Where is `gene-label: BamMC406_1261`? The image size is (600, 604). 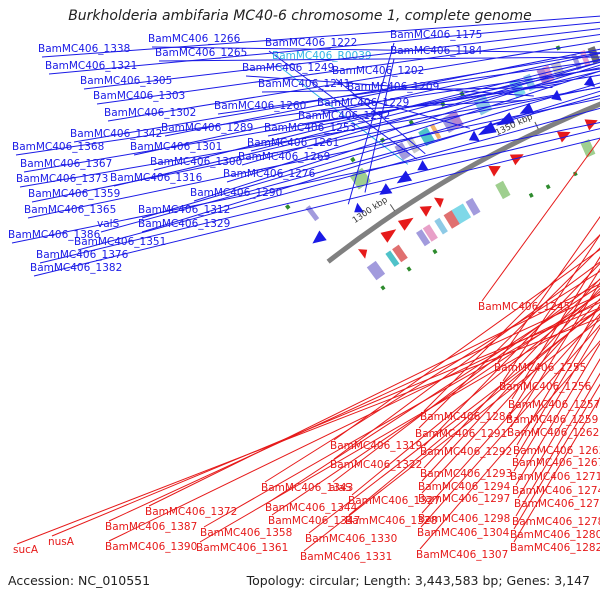 gene-label: BamMC406_1261 is located at coordinates (293, 143).